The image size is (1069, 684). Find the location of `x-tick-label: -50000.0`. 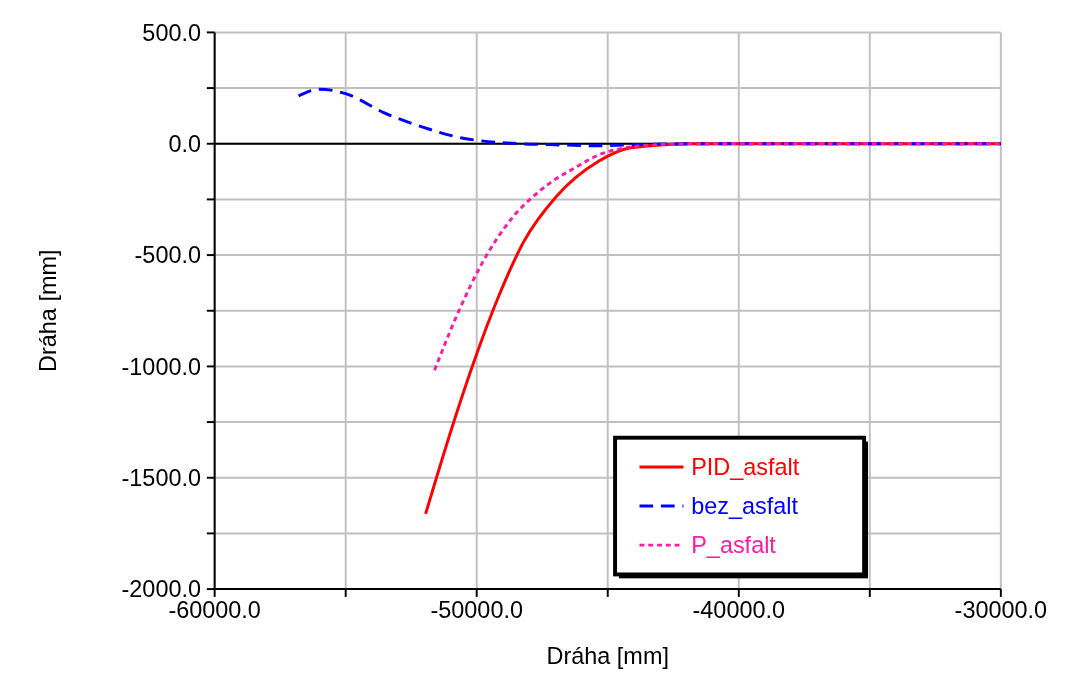

x-tick-label: -50000.0 is located at coordinates (476, 610).